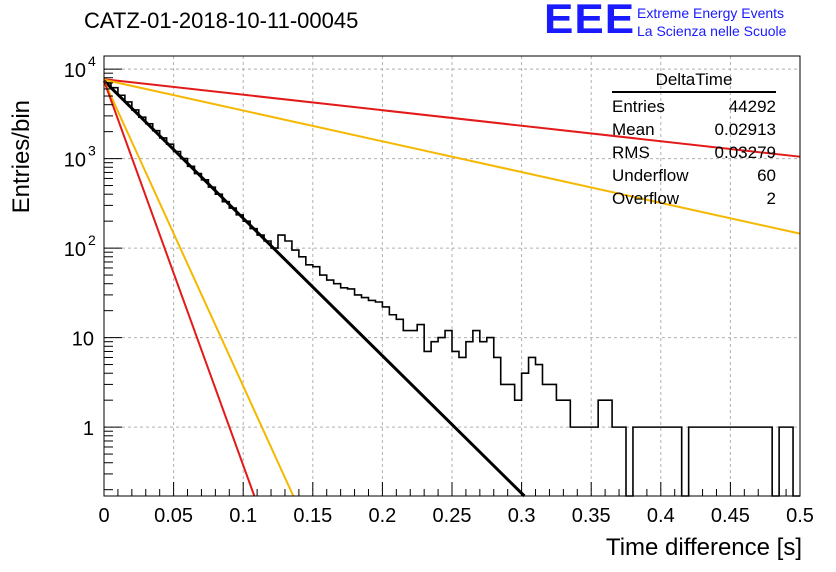 Image resolution: width=836 pixels, height=572 pixels. What do you see at coordinates (694, 175) in the screenshot?
I see `stats-row: Underflow 60` at bounding box center [694, 175].